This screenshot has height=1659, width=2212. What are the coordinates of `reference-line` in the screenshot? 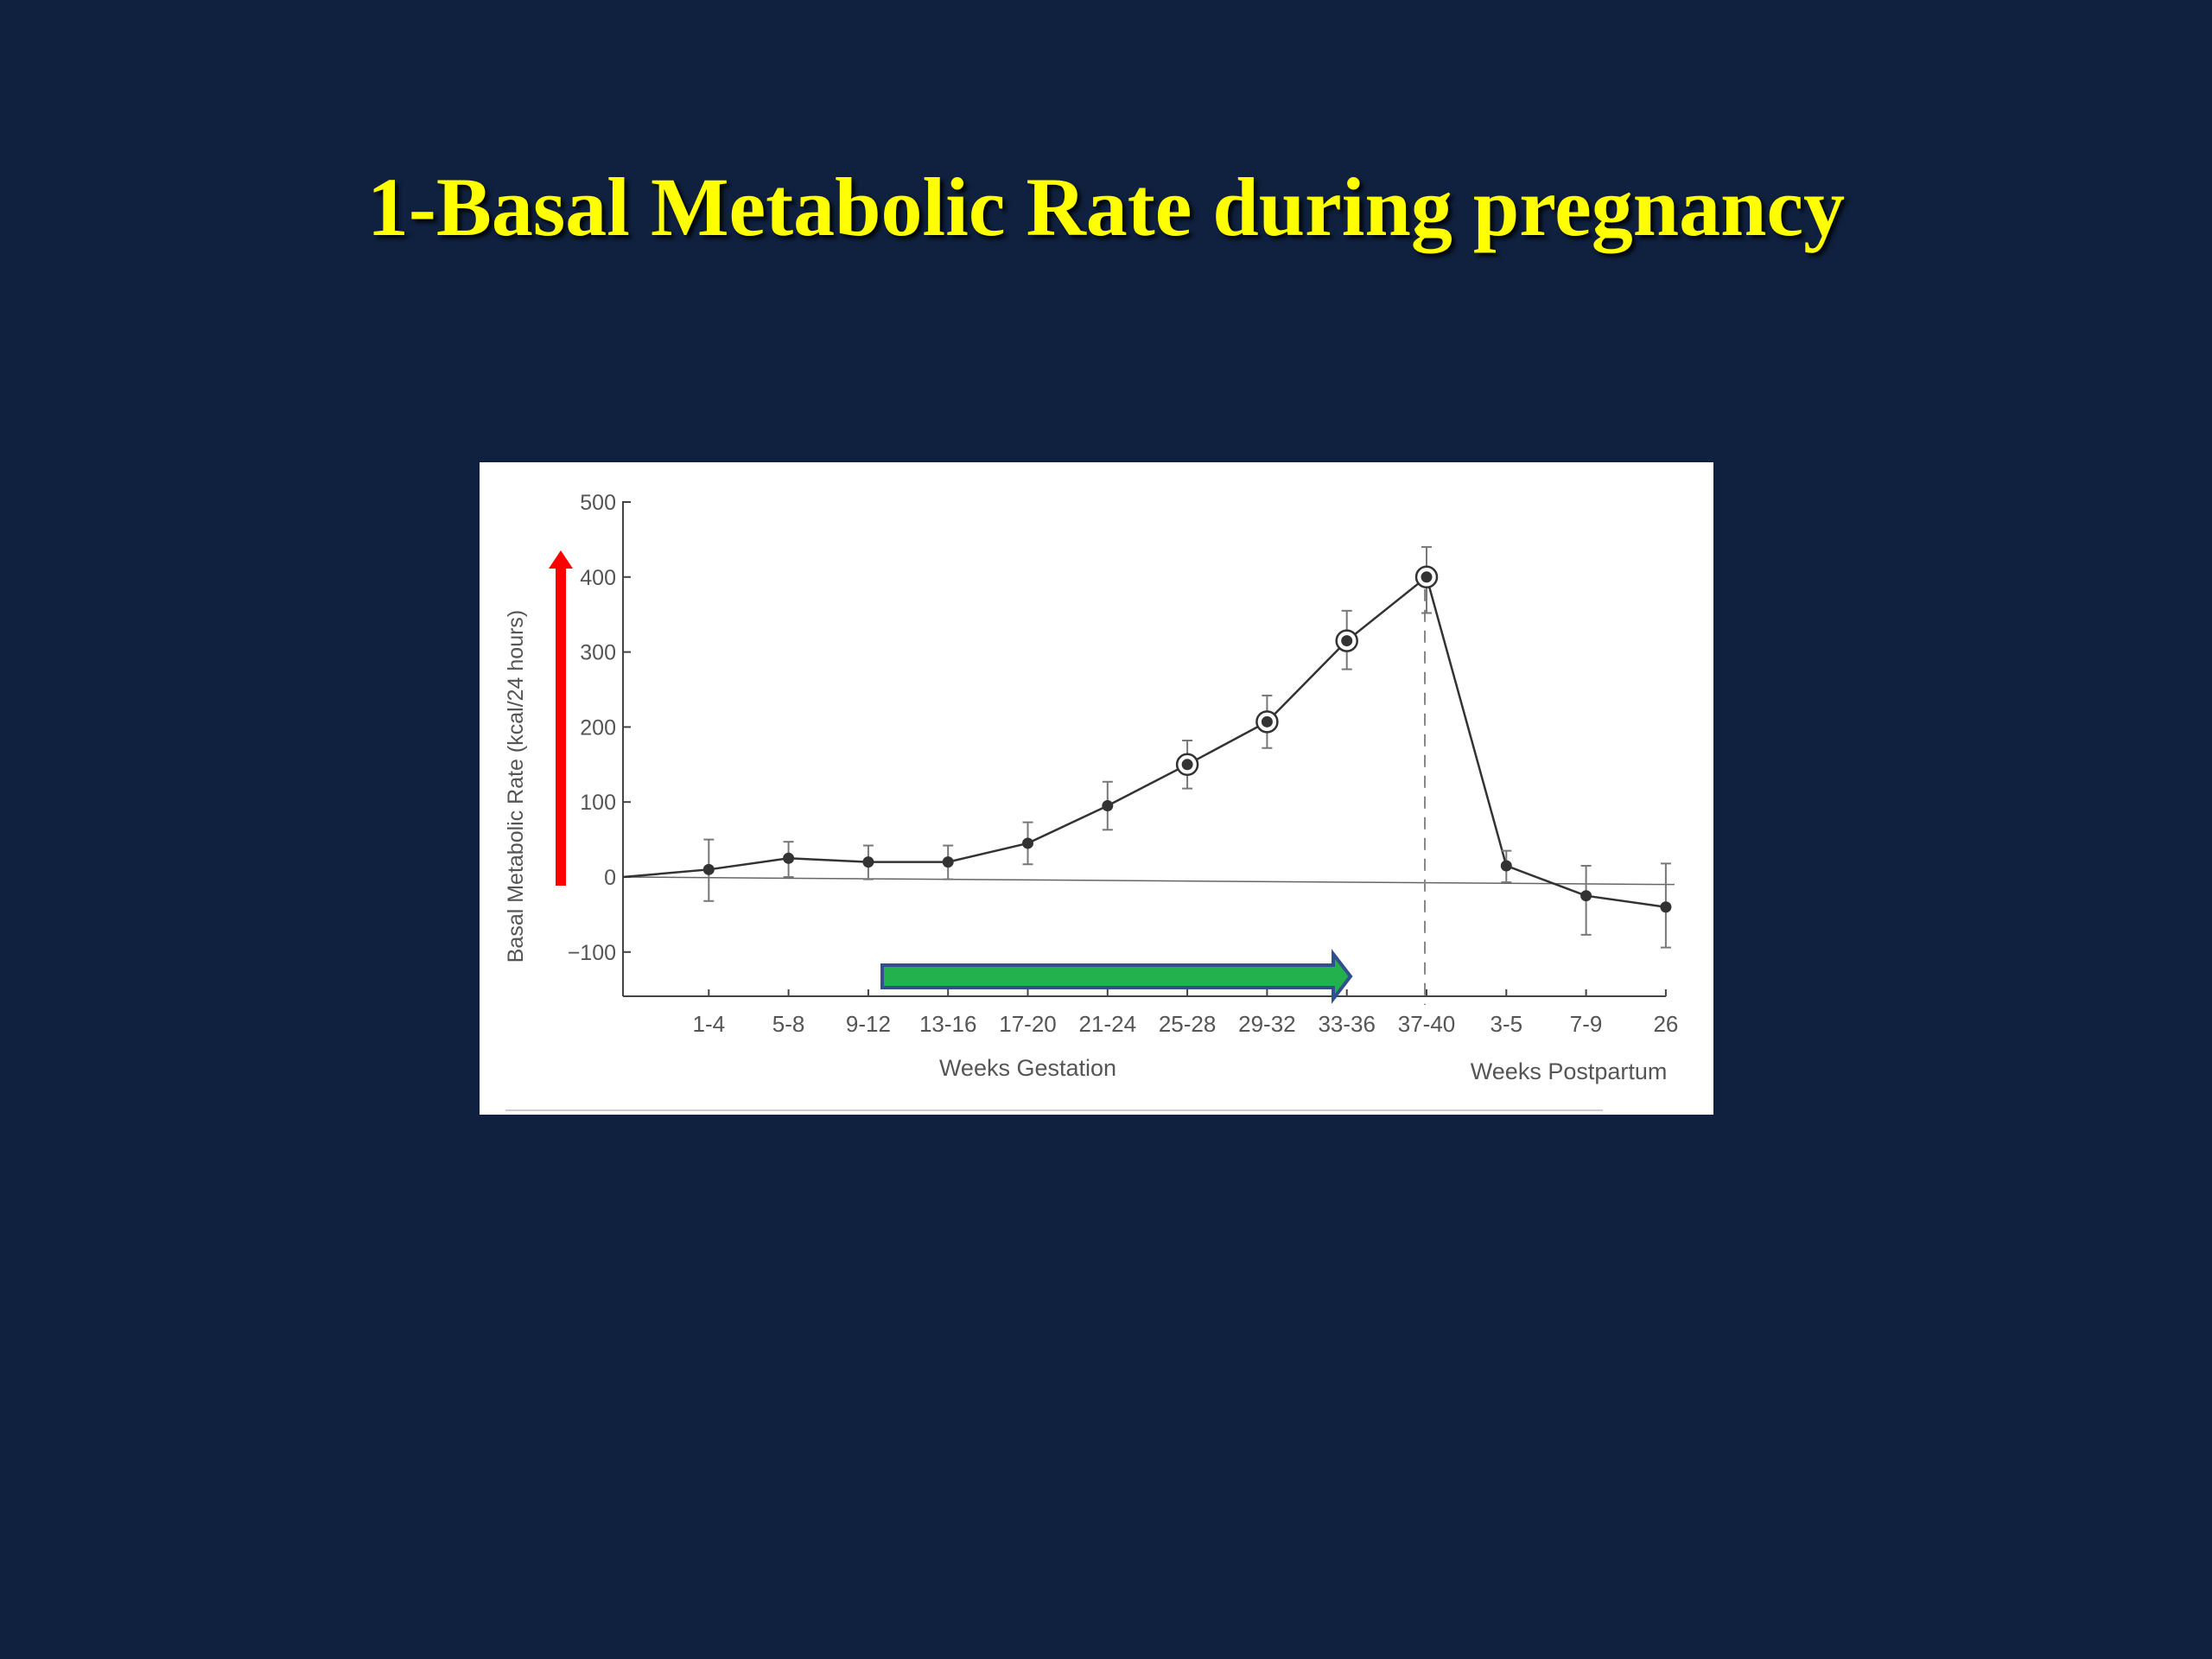 It's located at (1148, 881).